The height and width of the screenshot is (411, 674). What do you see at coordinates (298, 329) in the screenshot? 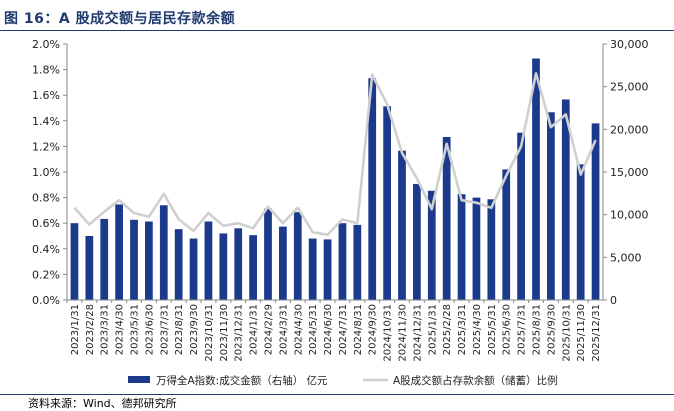
I see `x-tick-label: 2024/4/30` at bounding box center [298, 329].